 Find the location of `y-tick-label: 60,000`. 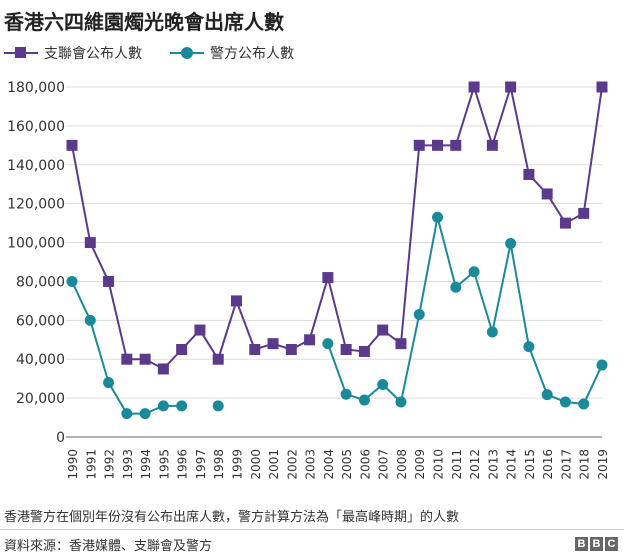

y-tick-label: 60,000 is located at coordinates (40, 321).